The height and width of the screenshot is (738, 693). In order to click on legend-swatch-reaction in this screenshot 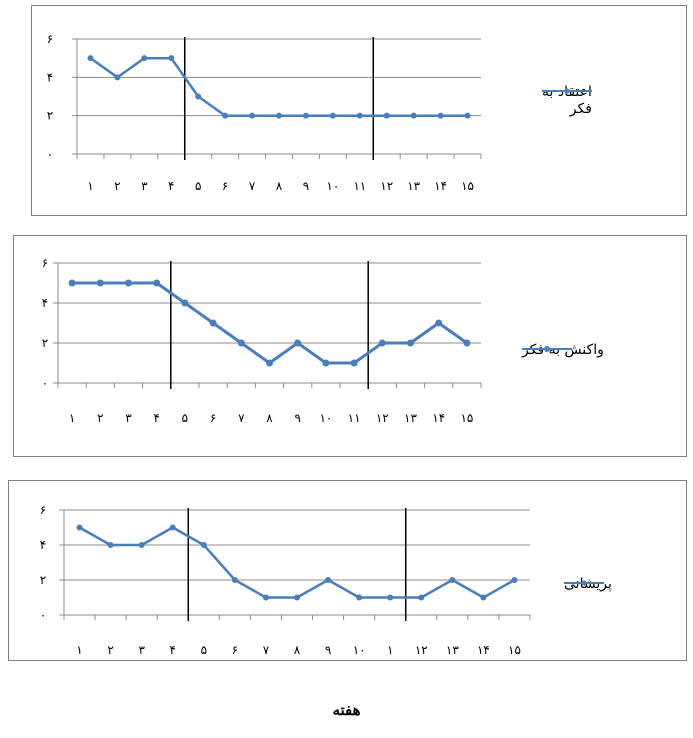, I will do `click(547, 349)`.